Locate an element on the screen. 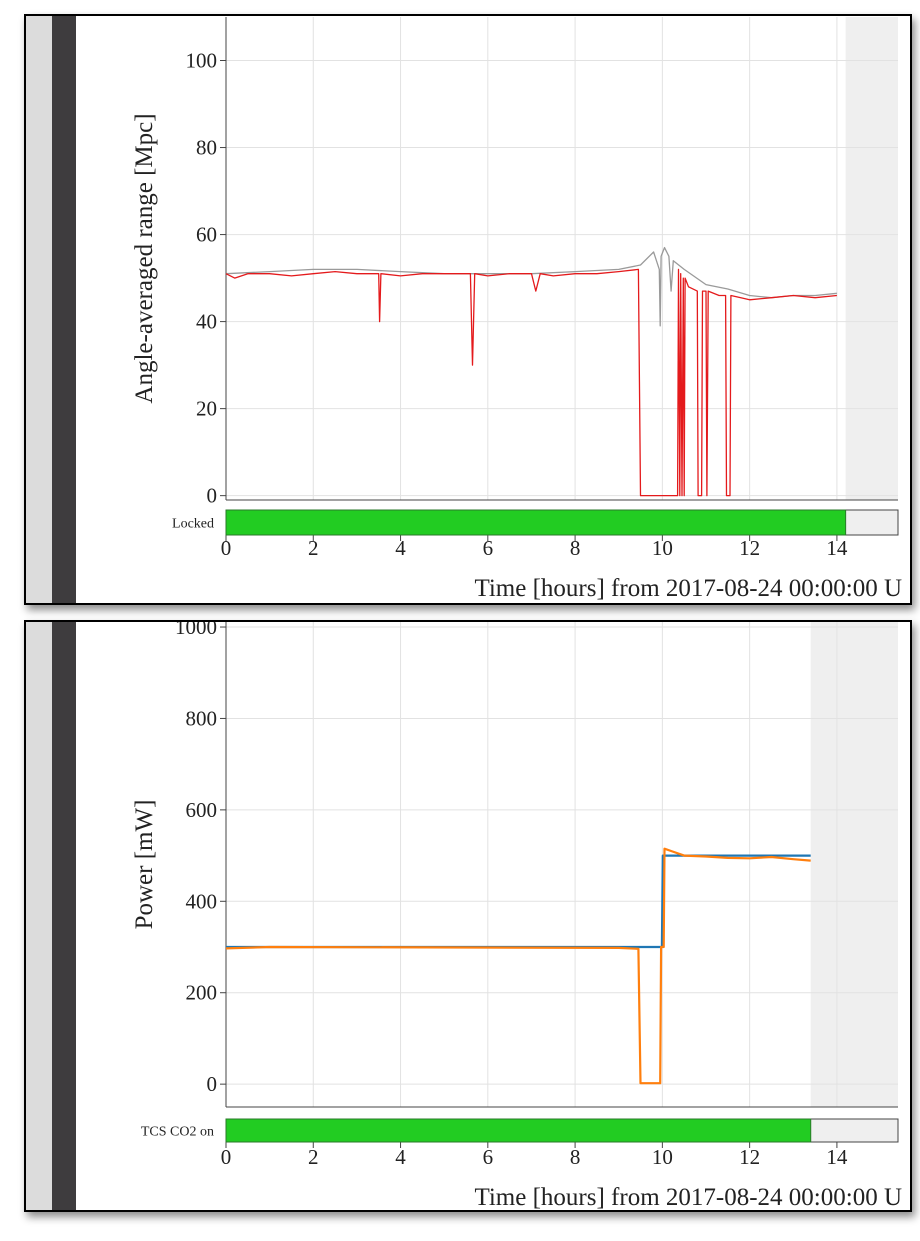 This screenshot has height=1241, width=920. y-tick-label: 800 is located at coordinates (202, 718).